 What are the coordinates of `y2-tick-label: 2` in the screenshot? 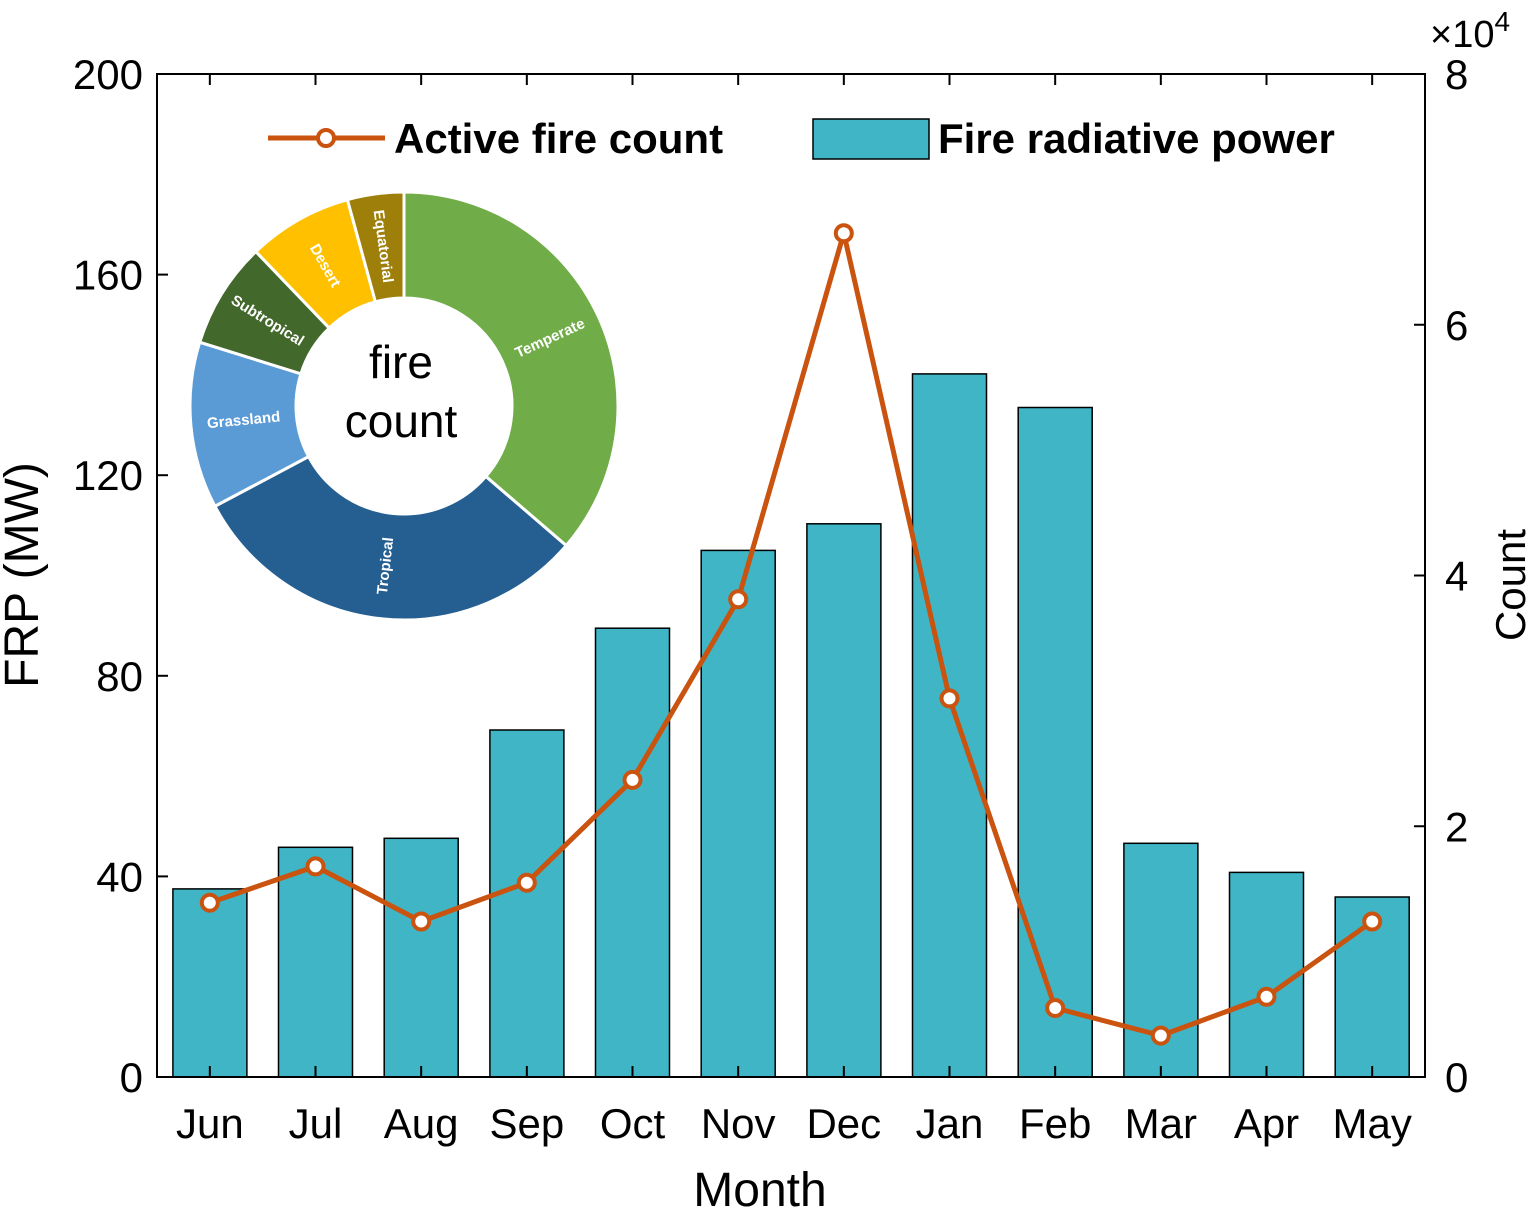 It's located at (1456, 826).